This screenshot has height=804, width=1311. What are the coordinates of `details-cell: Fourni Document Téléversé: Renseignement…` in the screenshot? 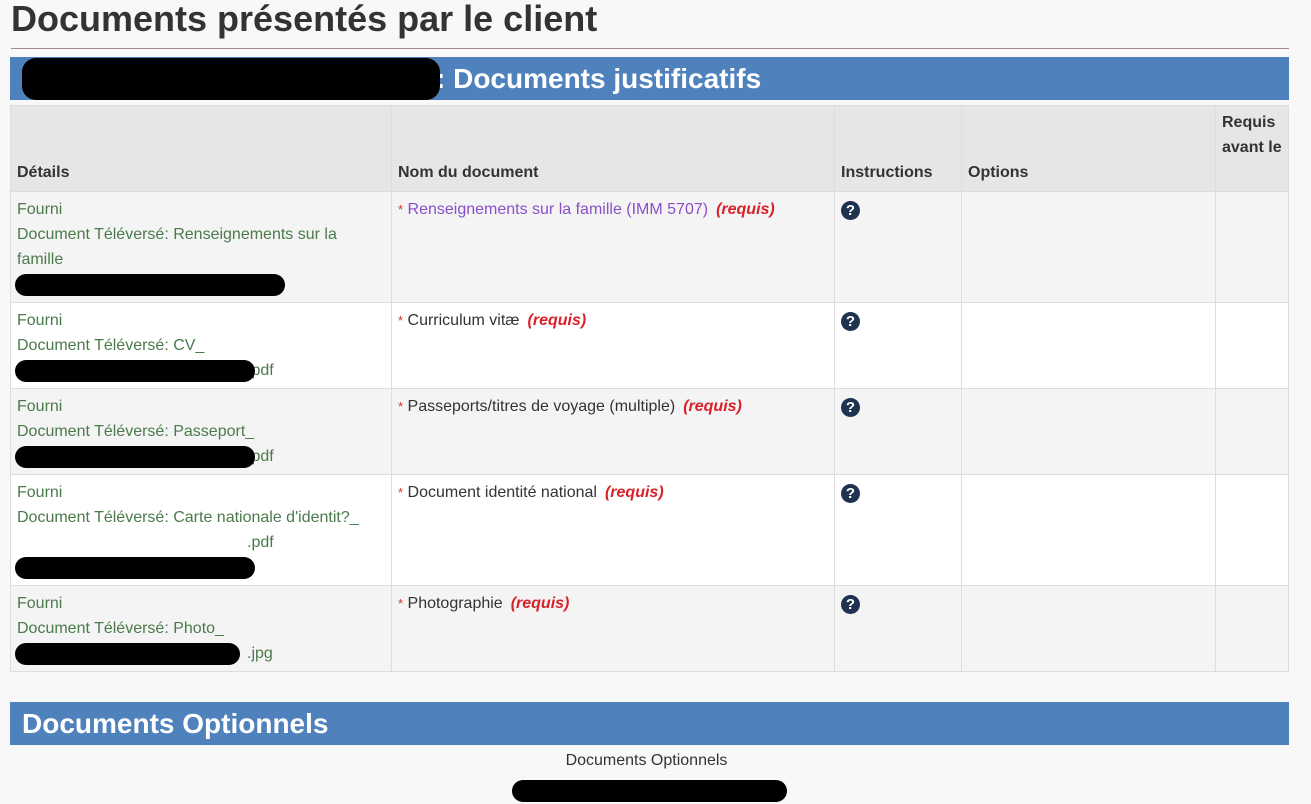 It's located at (201, 247).